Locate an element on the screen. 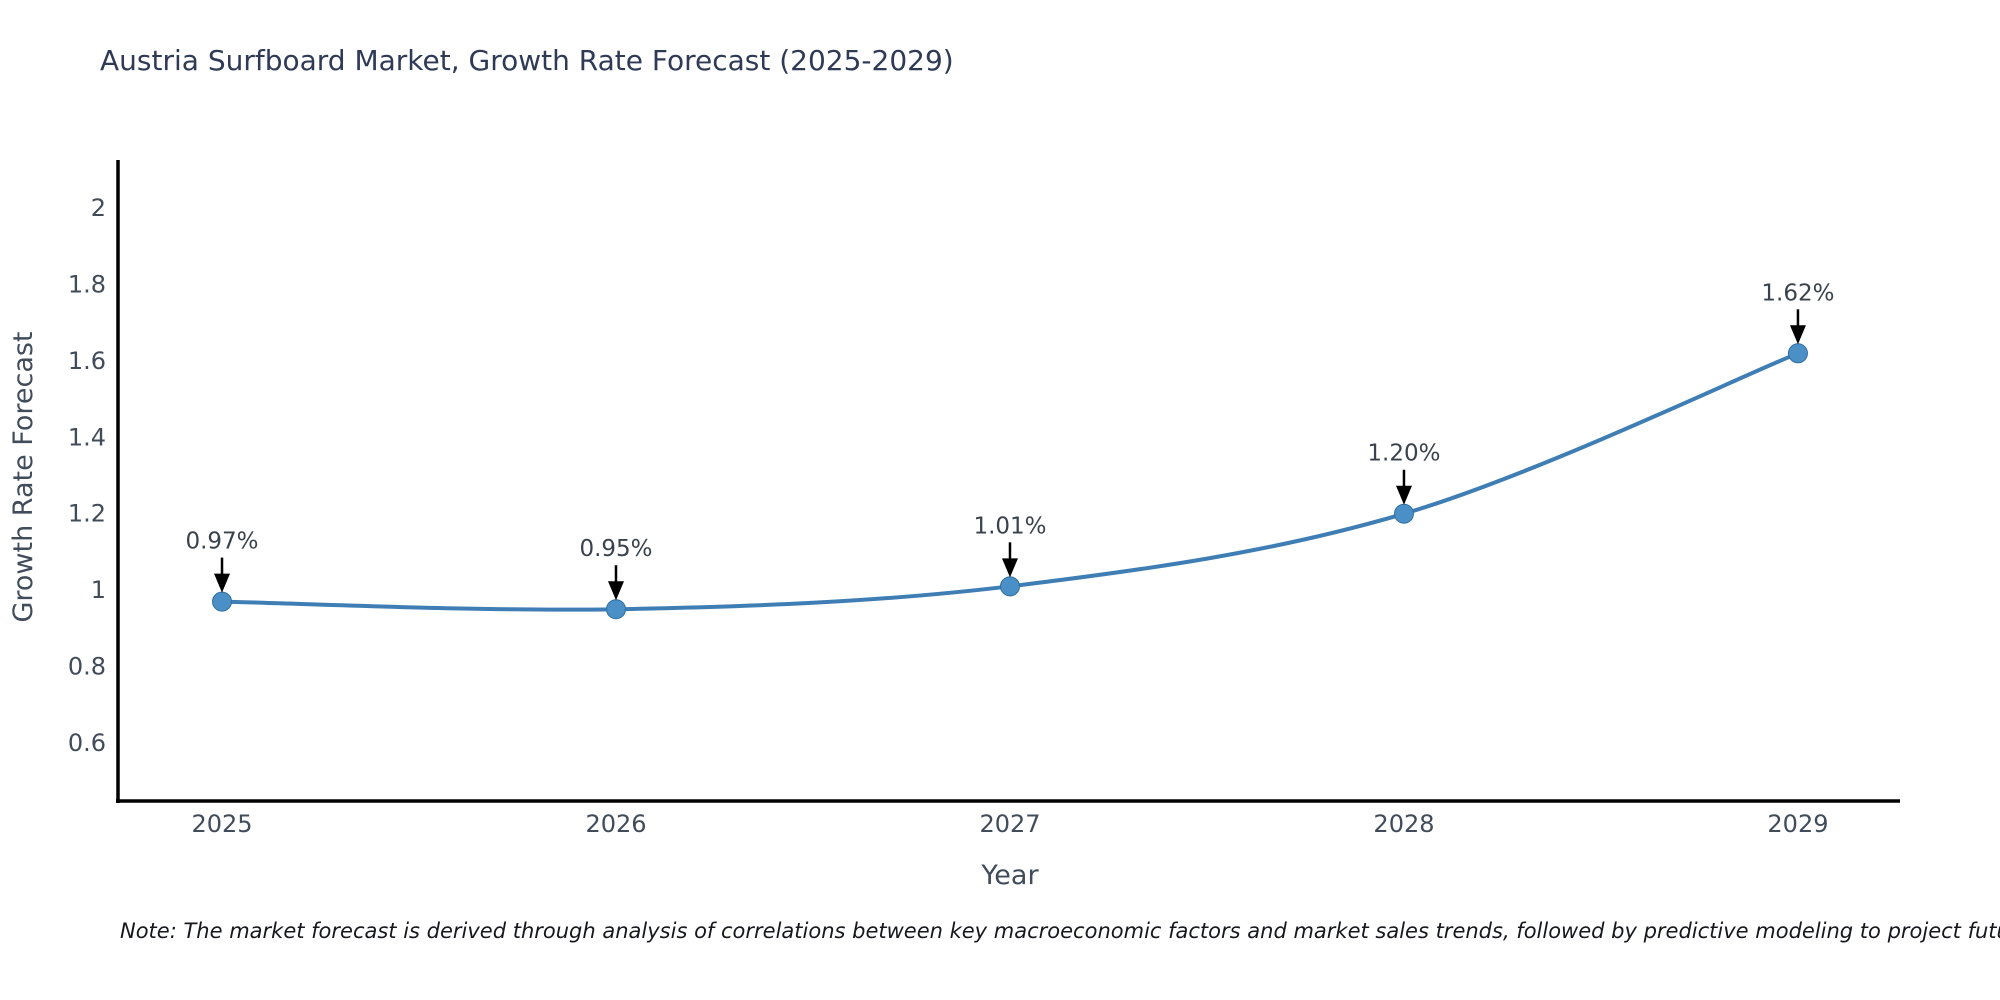  y-tick-label: 1.6 is located at coordinates (87, 361).